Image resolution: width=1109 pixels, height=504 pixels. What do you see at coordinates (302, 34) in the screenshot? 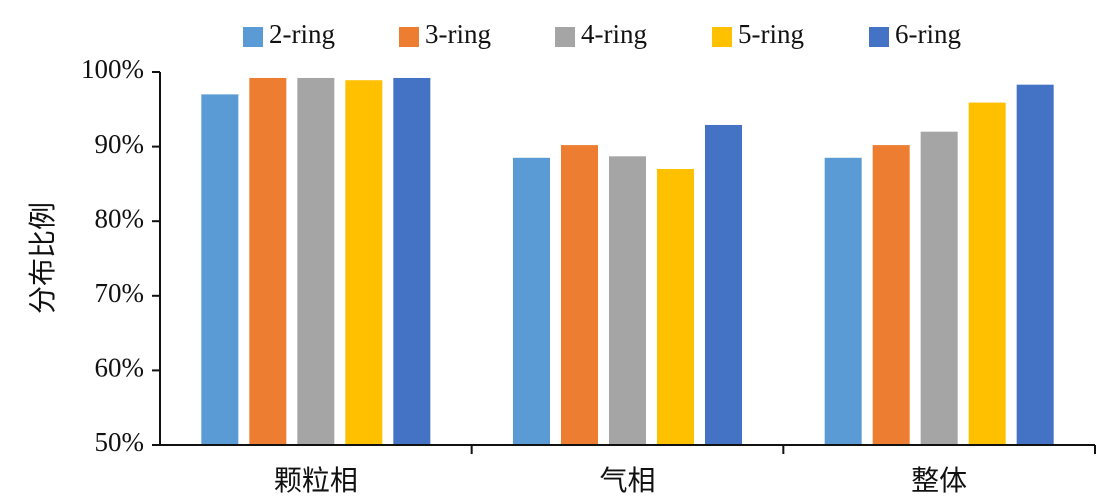
I see `legend-label: 2-ring` at bounding box center [302, 34].